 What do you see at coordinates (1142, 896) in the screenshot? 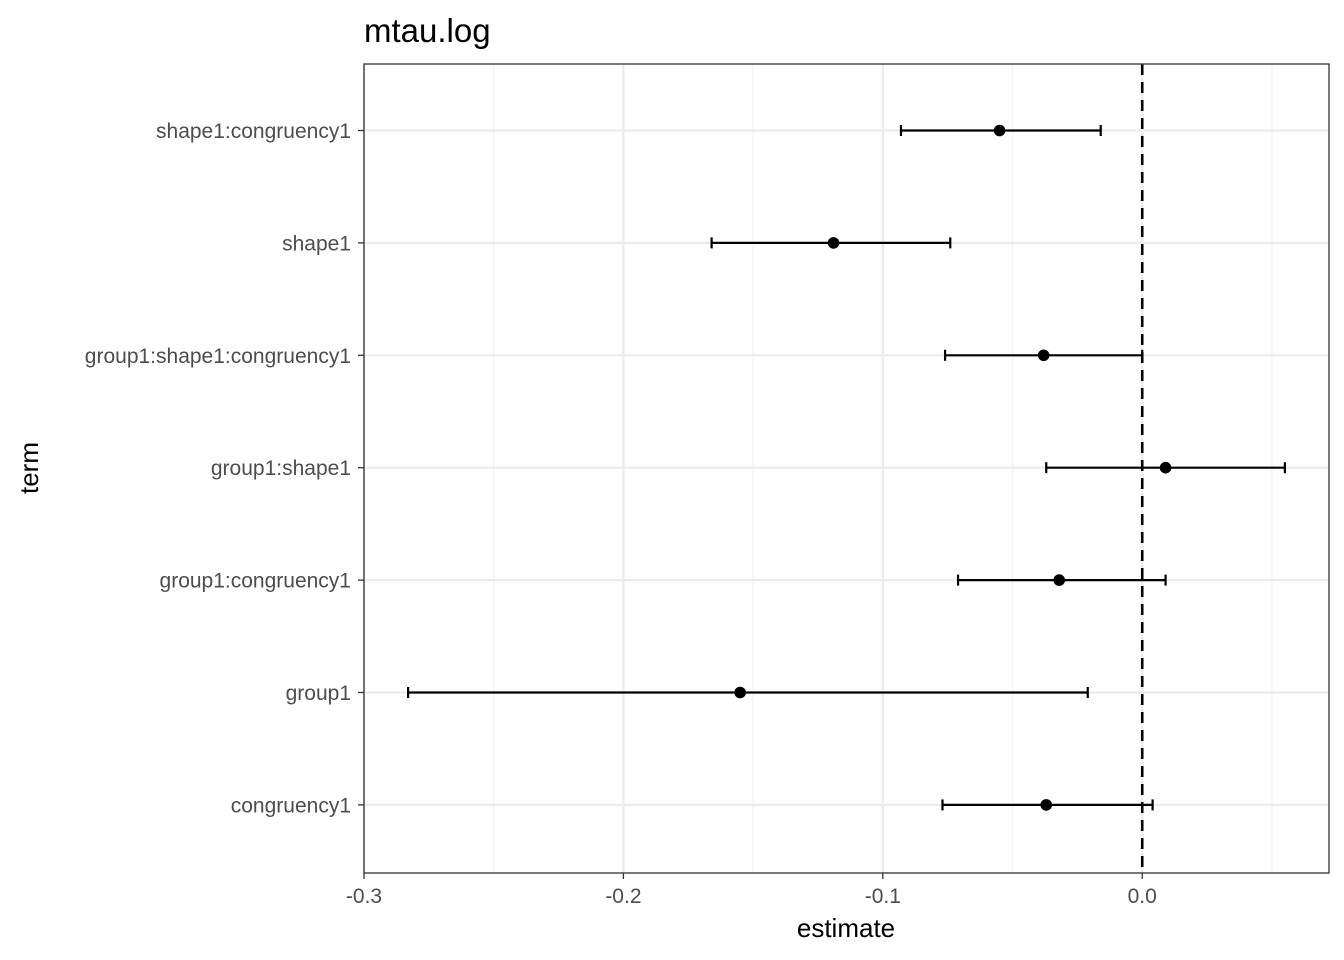
I see `x-tick-label: 0.0` at bounding box center [1142, 896].